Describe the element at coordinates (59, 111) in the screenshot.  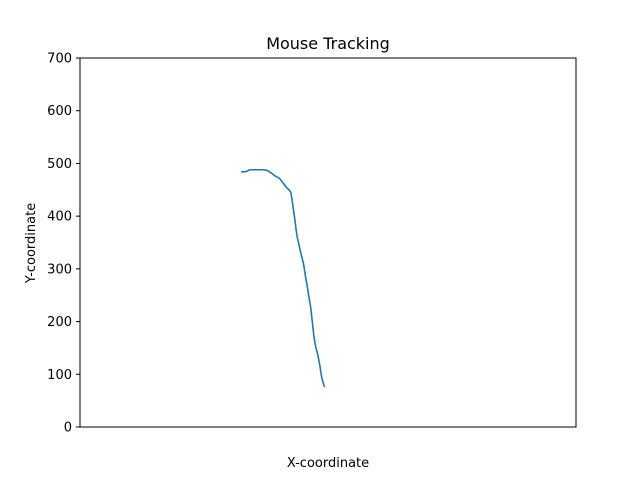
I see `y-tick-label: 600` at that location.